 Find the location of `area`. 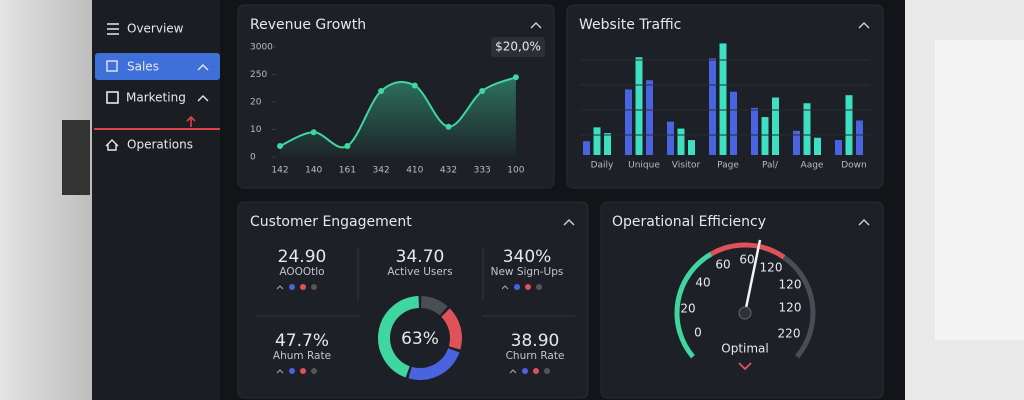

area is located at coordinates (398, 117).